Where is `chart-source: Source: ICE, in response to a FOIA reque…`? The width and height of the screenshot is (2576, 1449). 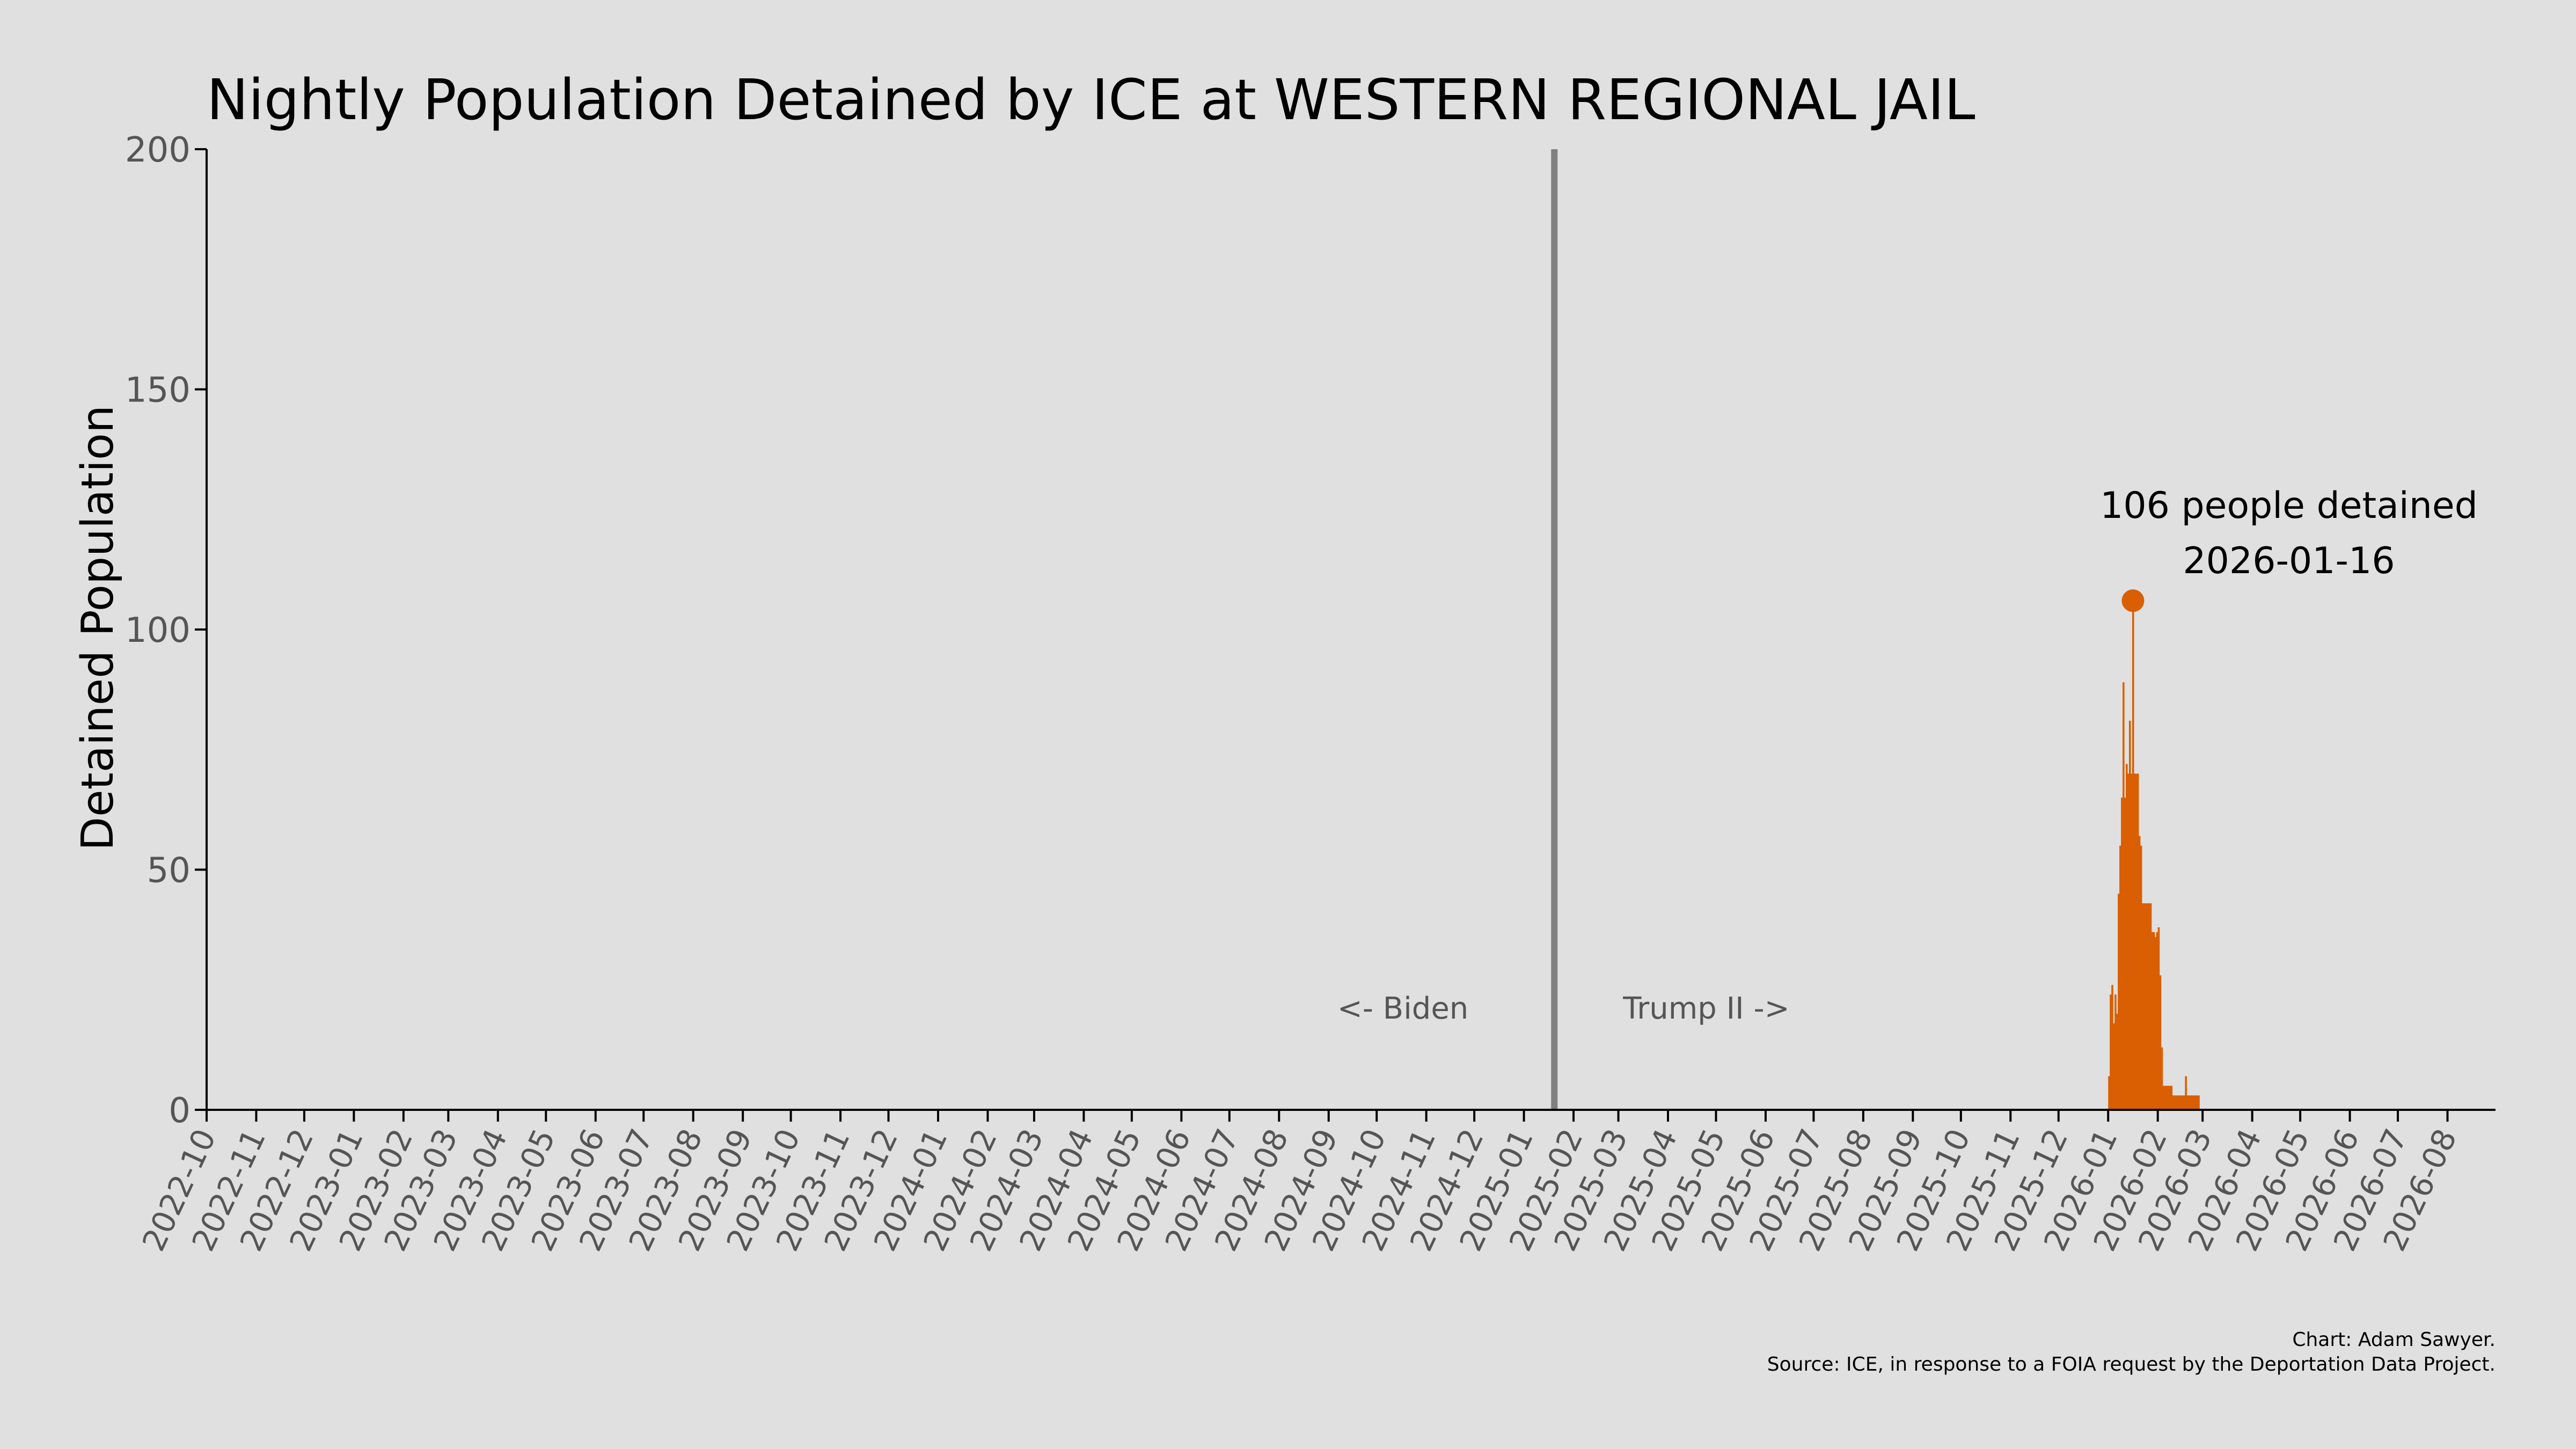
chart-source: Source: ICE, in response to a FOIA reque… is located at coordinates (2131, 1364).